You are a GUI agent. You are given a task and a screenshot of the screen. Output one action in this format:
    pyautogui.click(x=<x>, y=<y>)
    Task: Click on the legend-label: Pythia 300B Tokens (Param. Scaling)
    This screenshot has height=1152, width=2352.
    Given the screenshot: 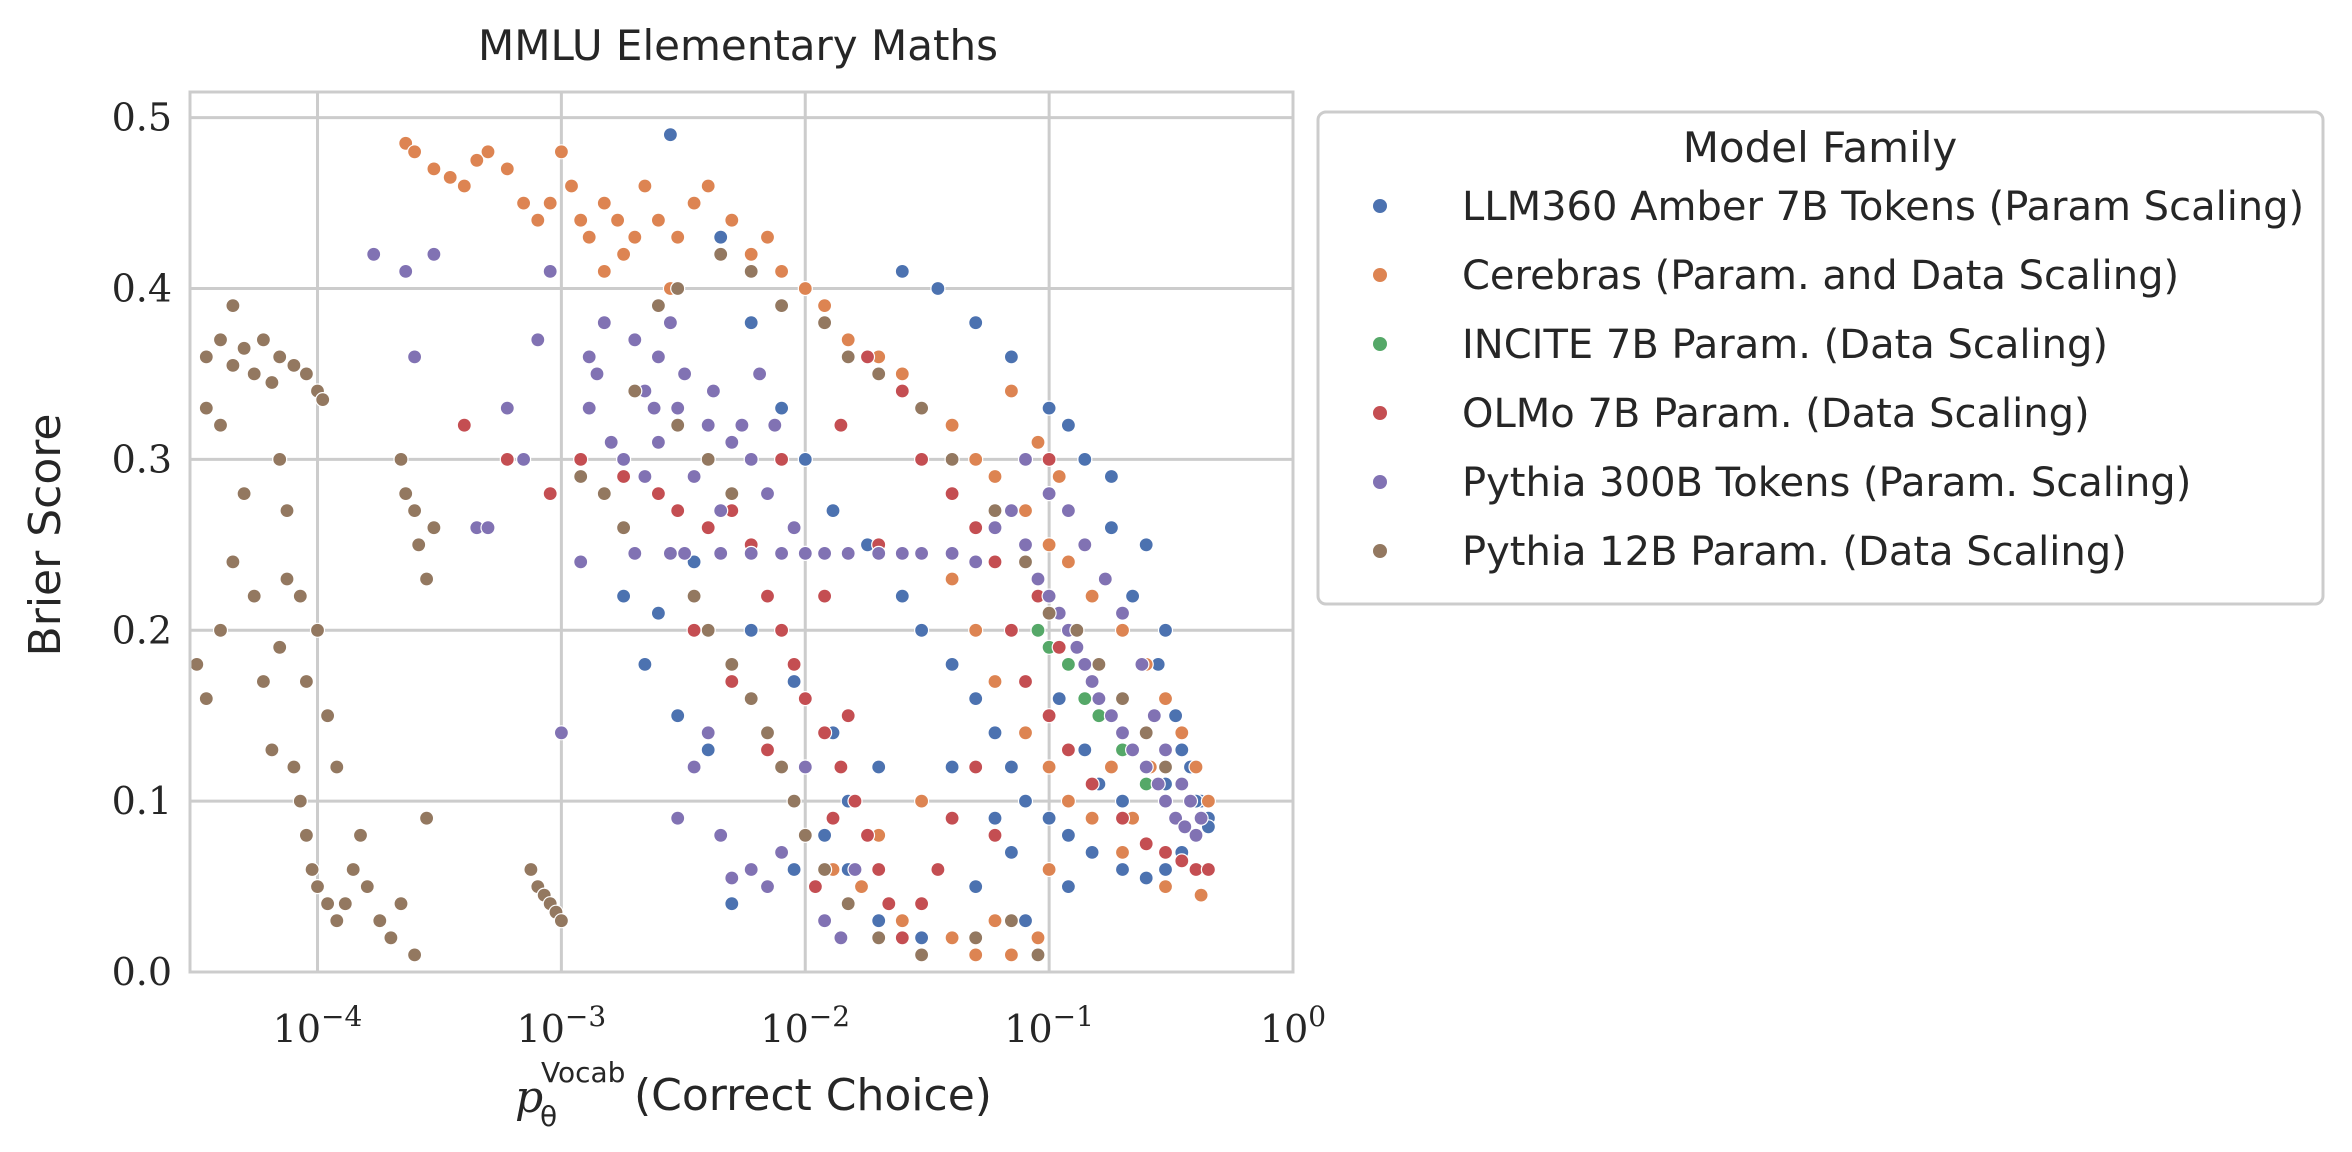 What is the action you would take?
    pyautogui.click(x=1826, y=483)
    